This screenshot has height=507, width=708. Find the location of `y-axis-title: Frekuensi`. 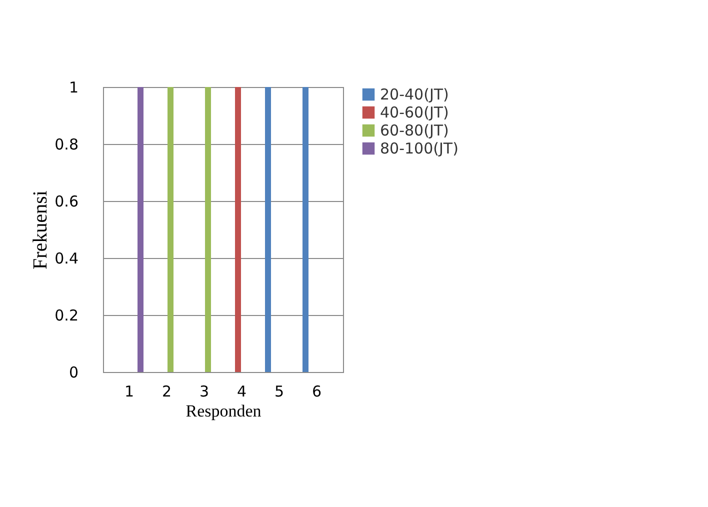

y-axis-title: Frekuensi is located at coordinates (41, 230).